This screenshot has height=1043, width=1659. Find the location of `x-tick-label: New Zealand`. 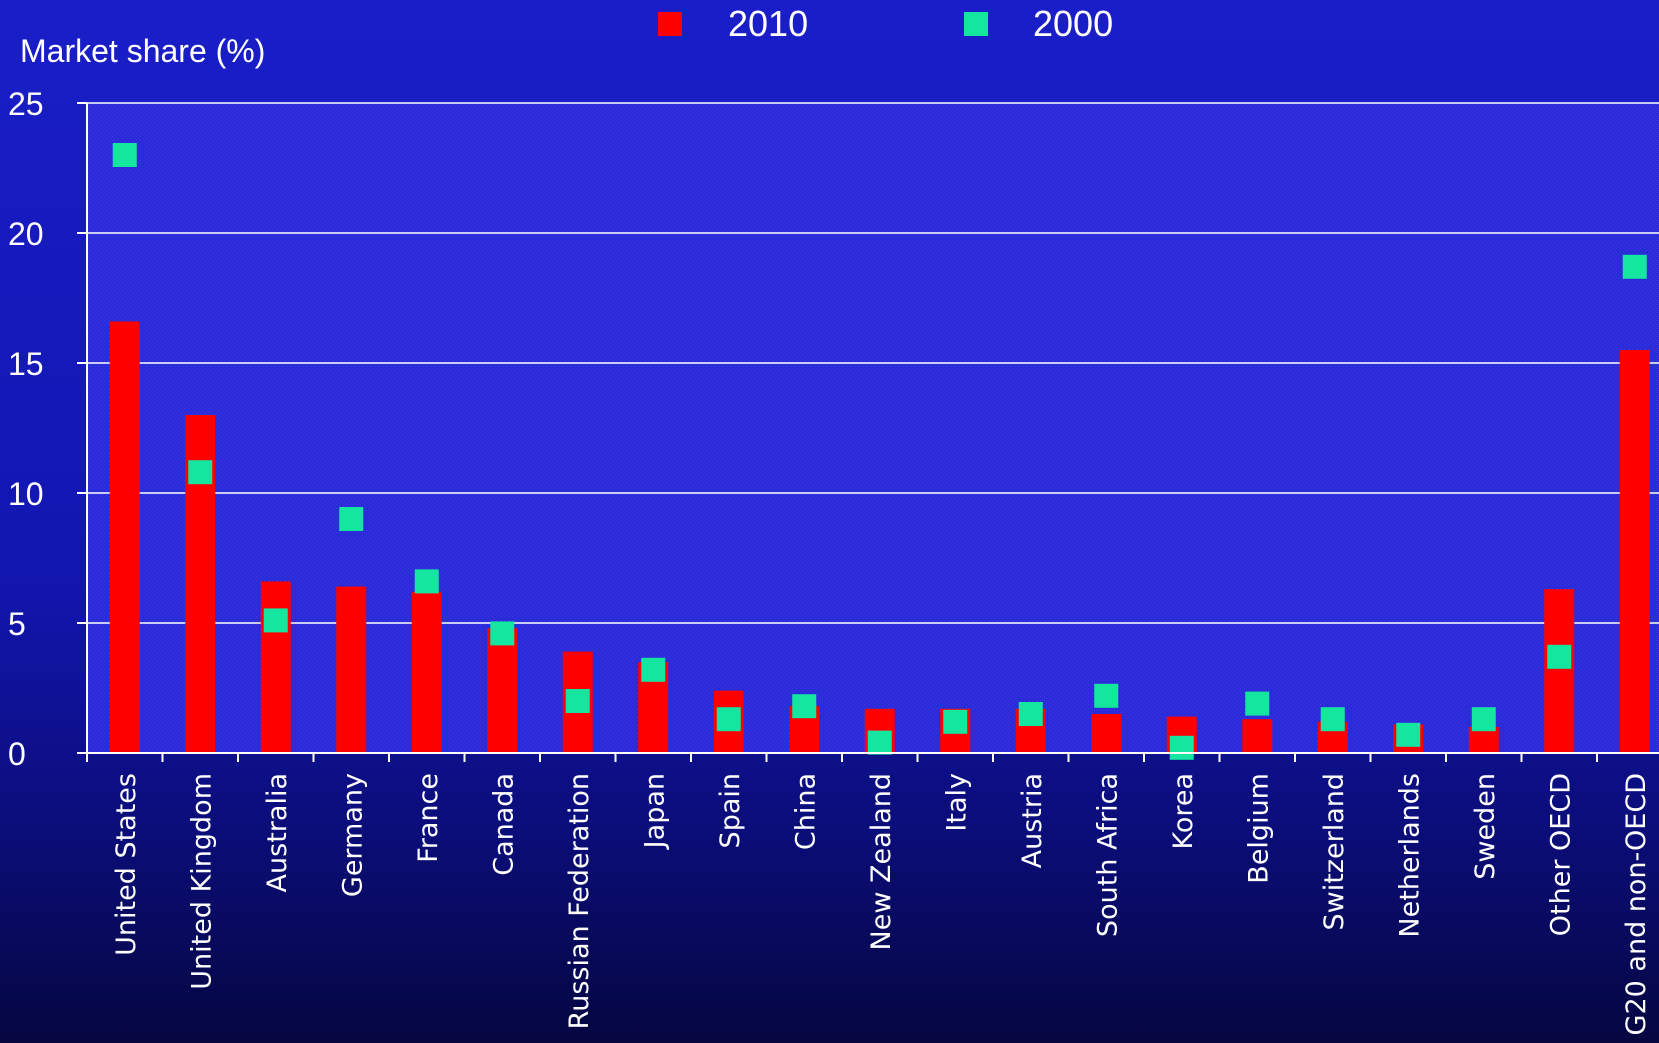

x-tick-label: New Zealand is located at coordinates (881, 861).